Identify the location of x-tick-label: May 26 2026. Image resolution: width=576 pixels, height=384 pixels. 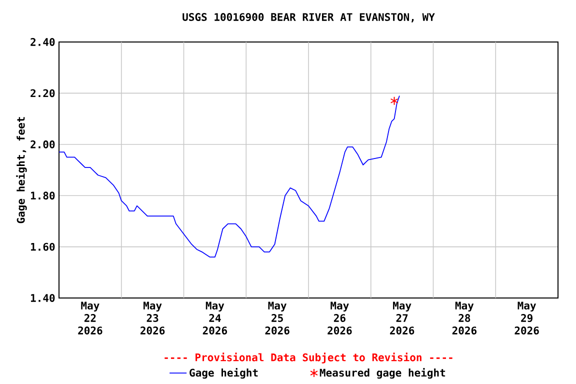
(340, 318).